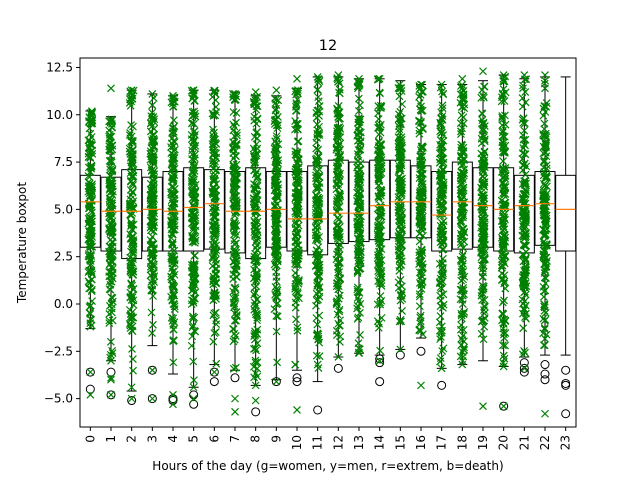  Describe the element at coordinates (59, 67) in the screenshot. I see `y-tick-label: 12.5` at that location.